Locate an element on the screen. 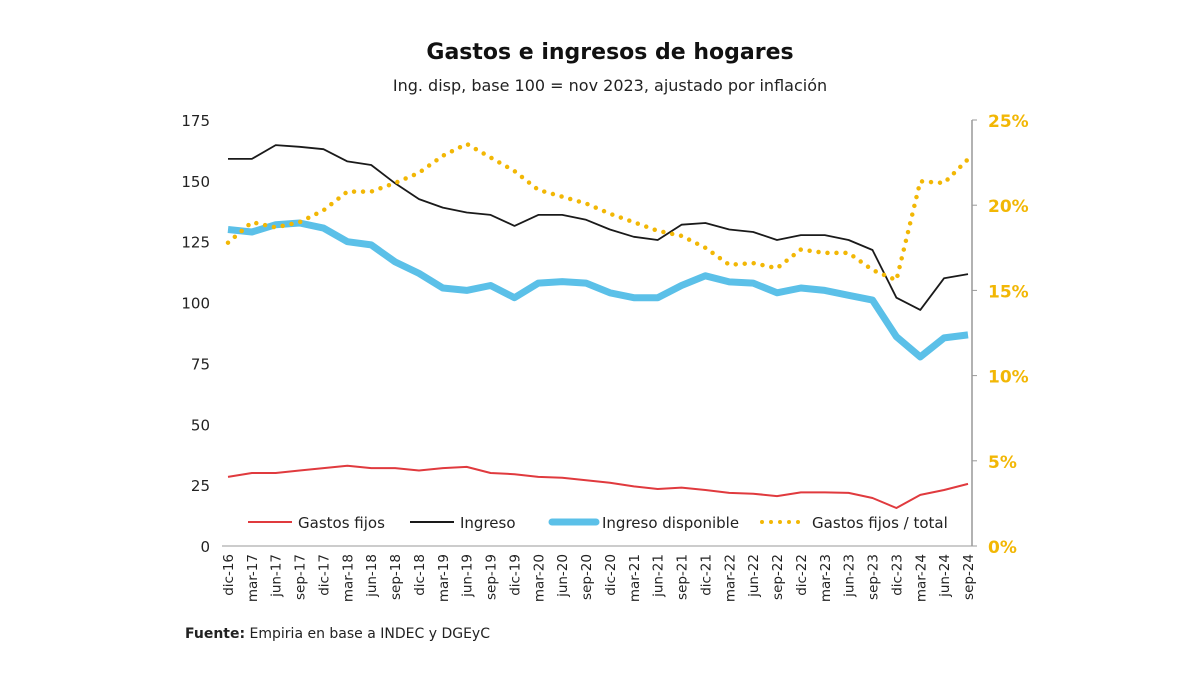 This screenshot has height=675, width=1200. series-line-gastos-fijos is located at coordinates (598, 486).